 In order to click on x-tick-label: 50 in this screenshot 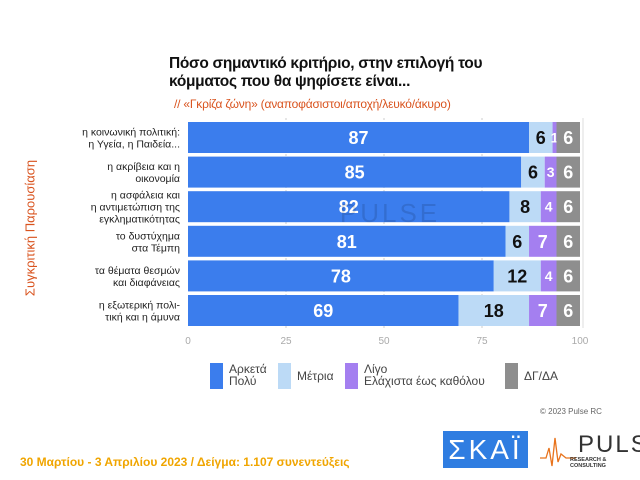, I will do `click(384, 341)`.